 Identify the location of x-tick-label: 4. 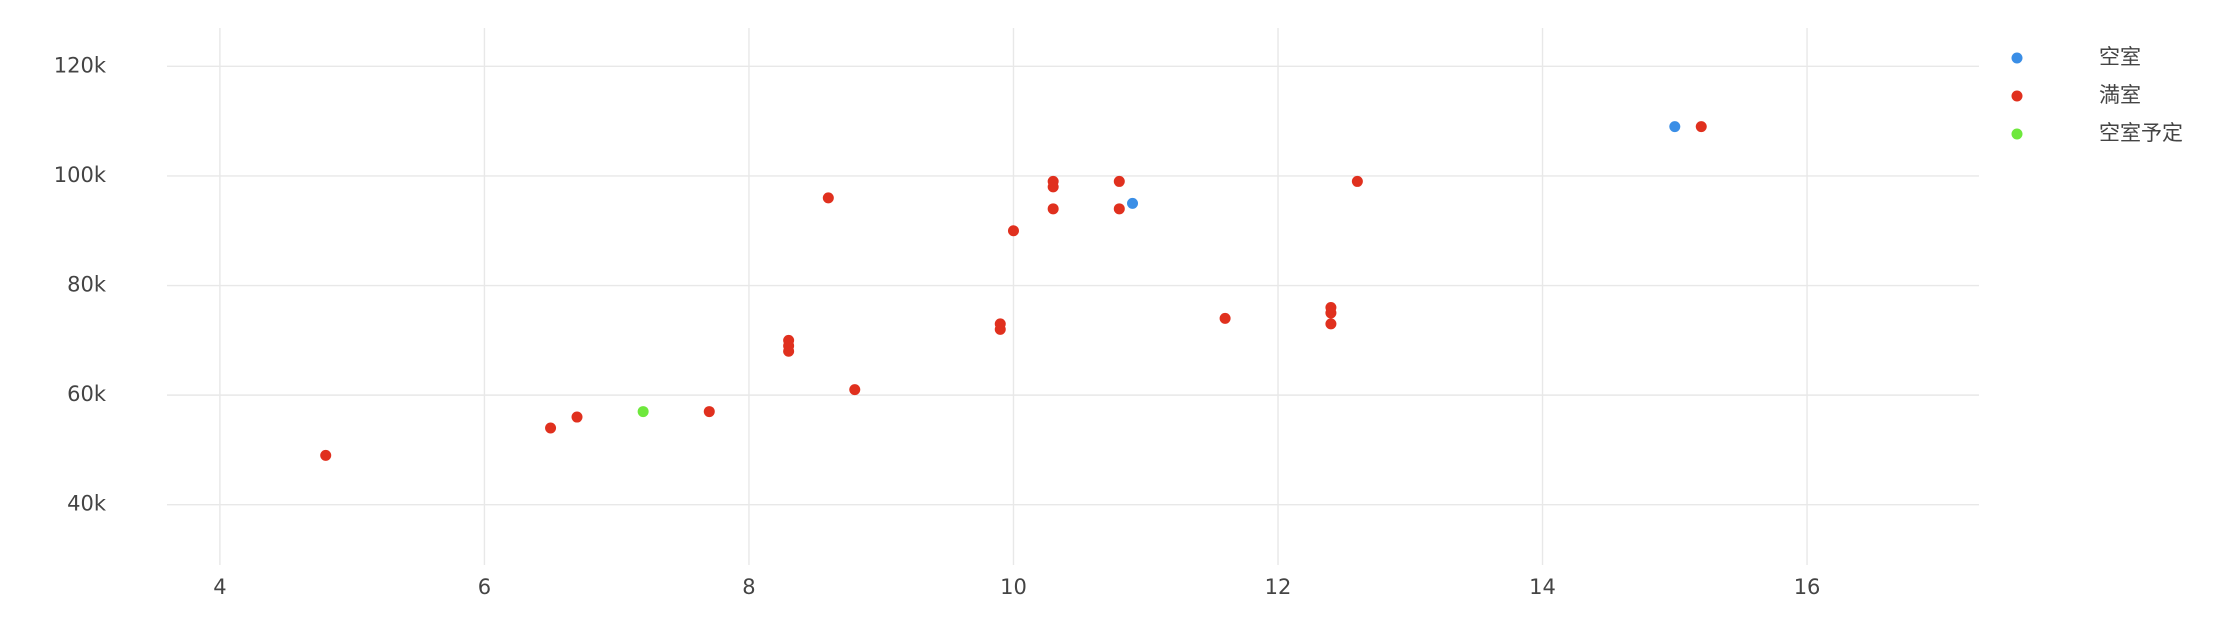
(219, 587).